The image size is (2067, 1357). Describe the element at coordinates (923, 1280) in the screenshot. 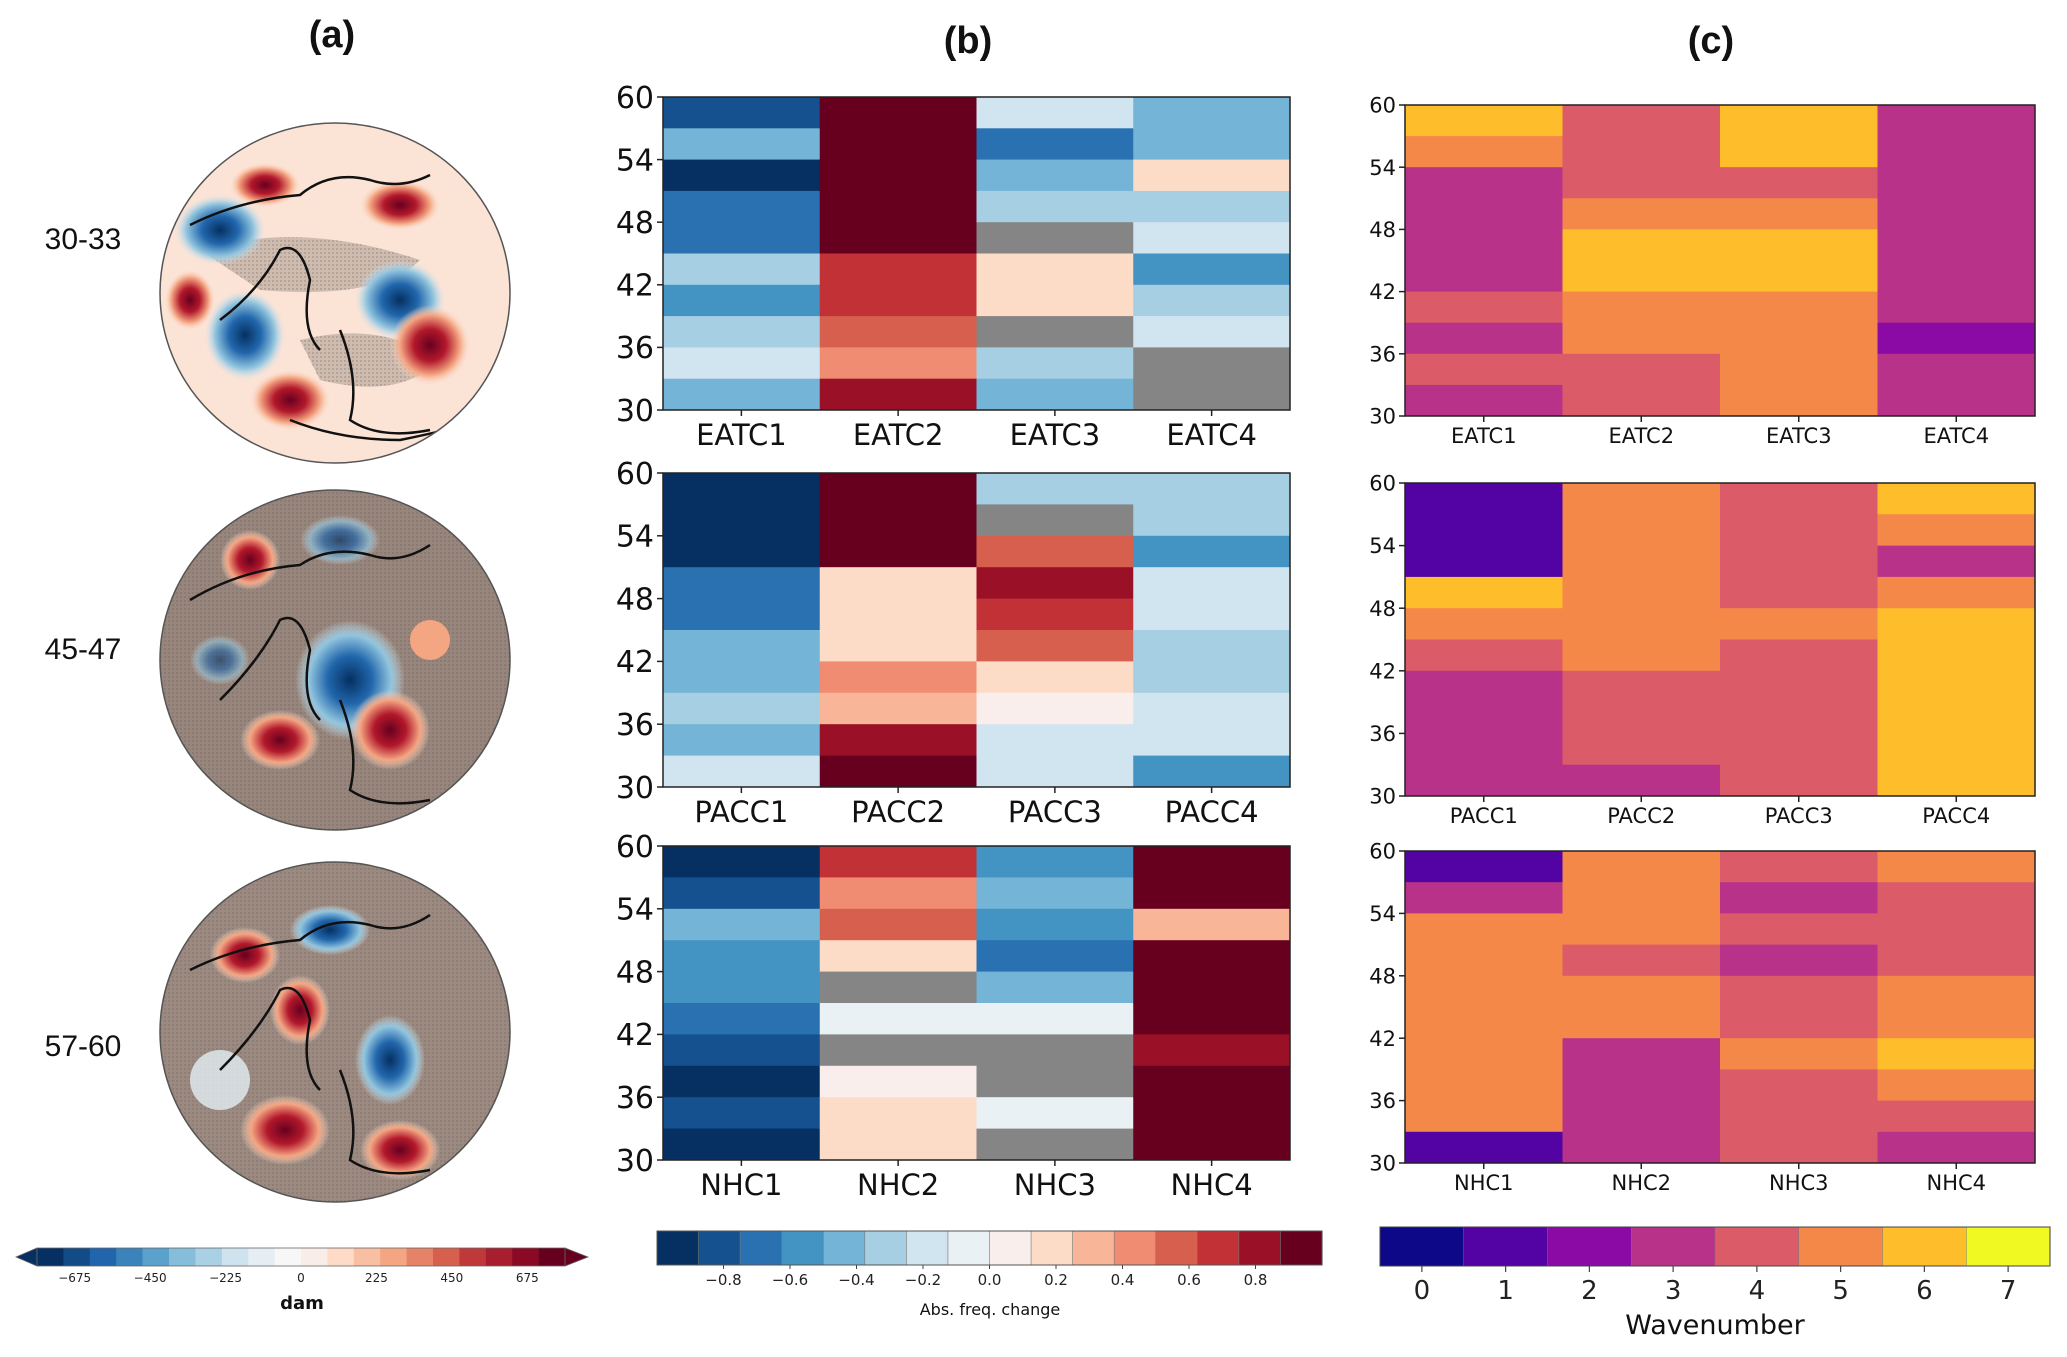

I see `colorbar-b-tick-label: −0.2` at that location.